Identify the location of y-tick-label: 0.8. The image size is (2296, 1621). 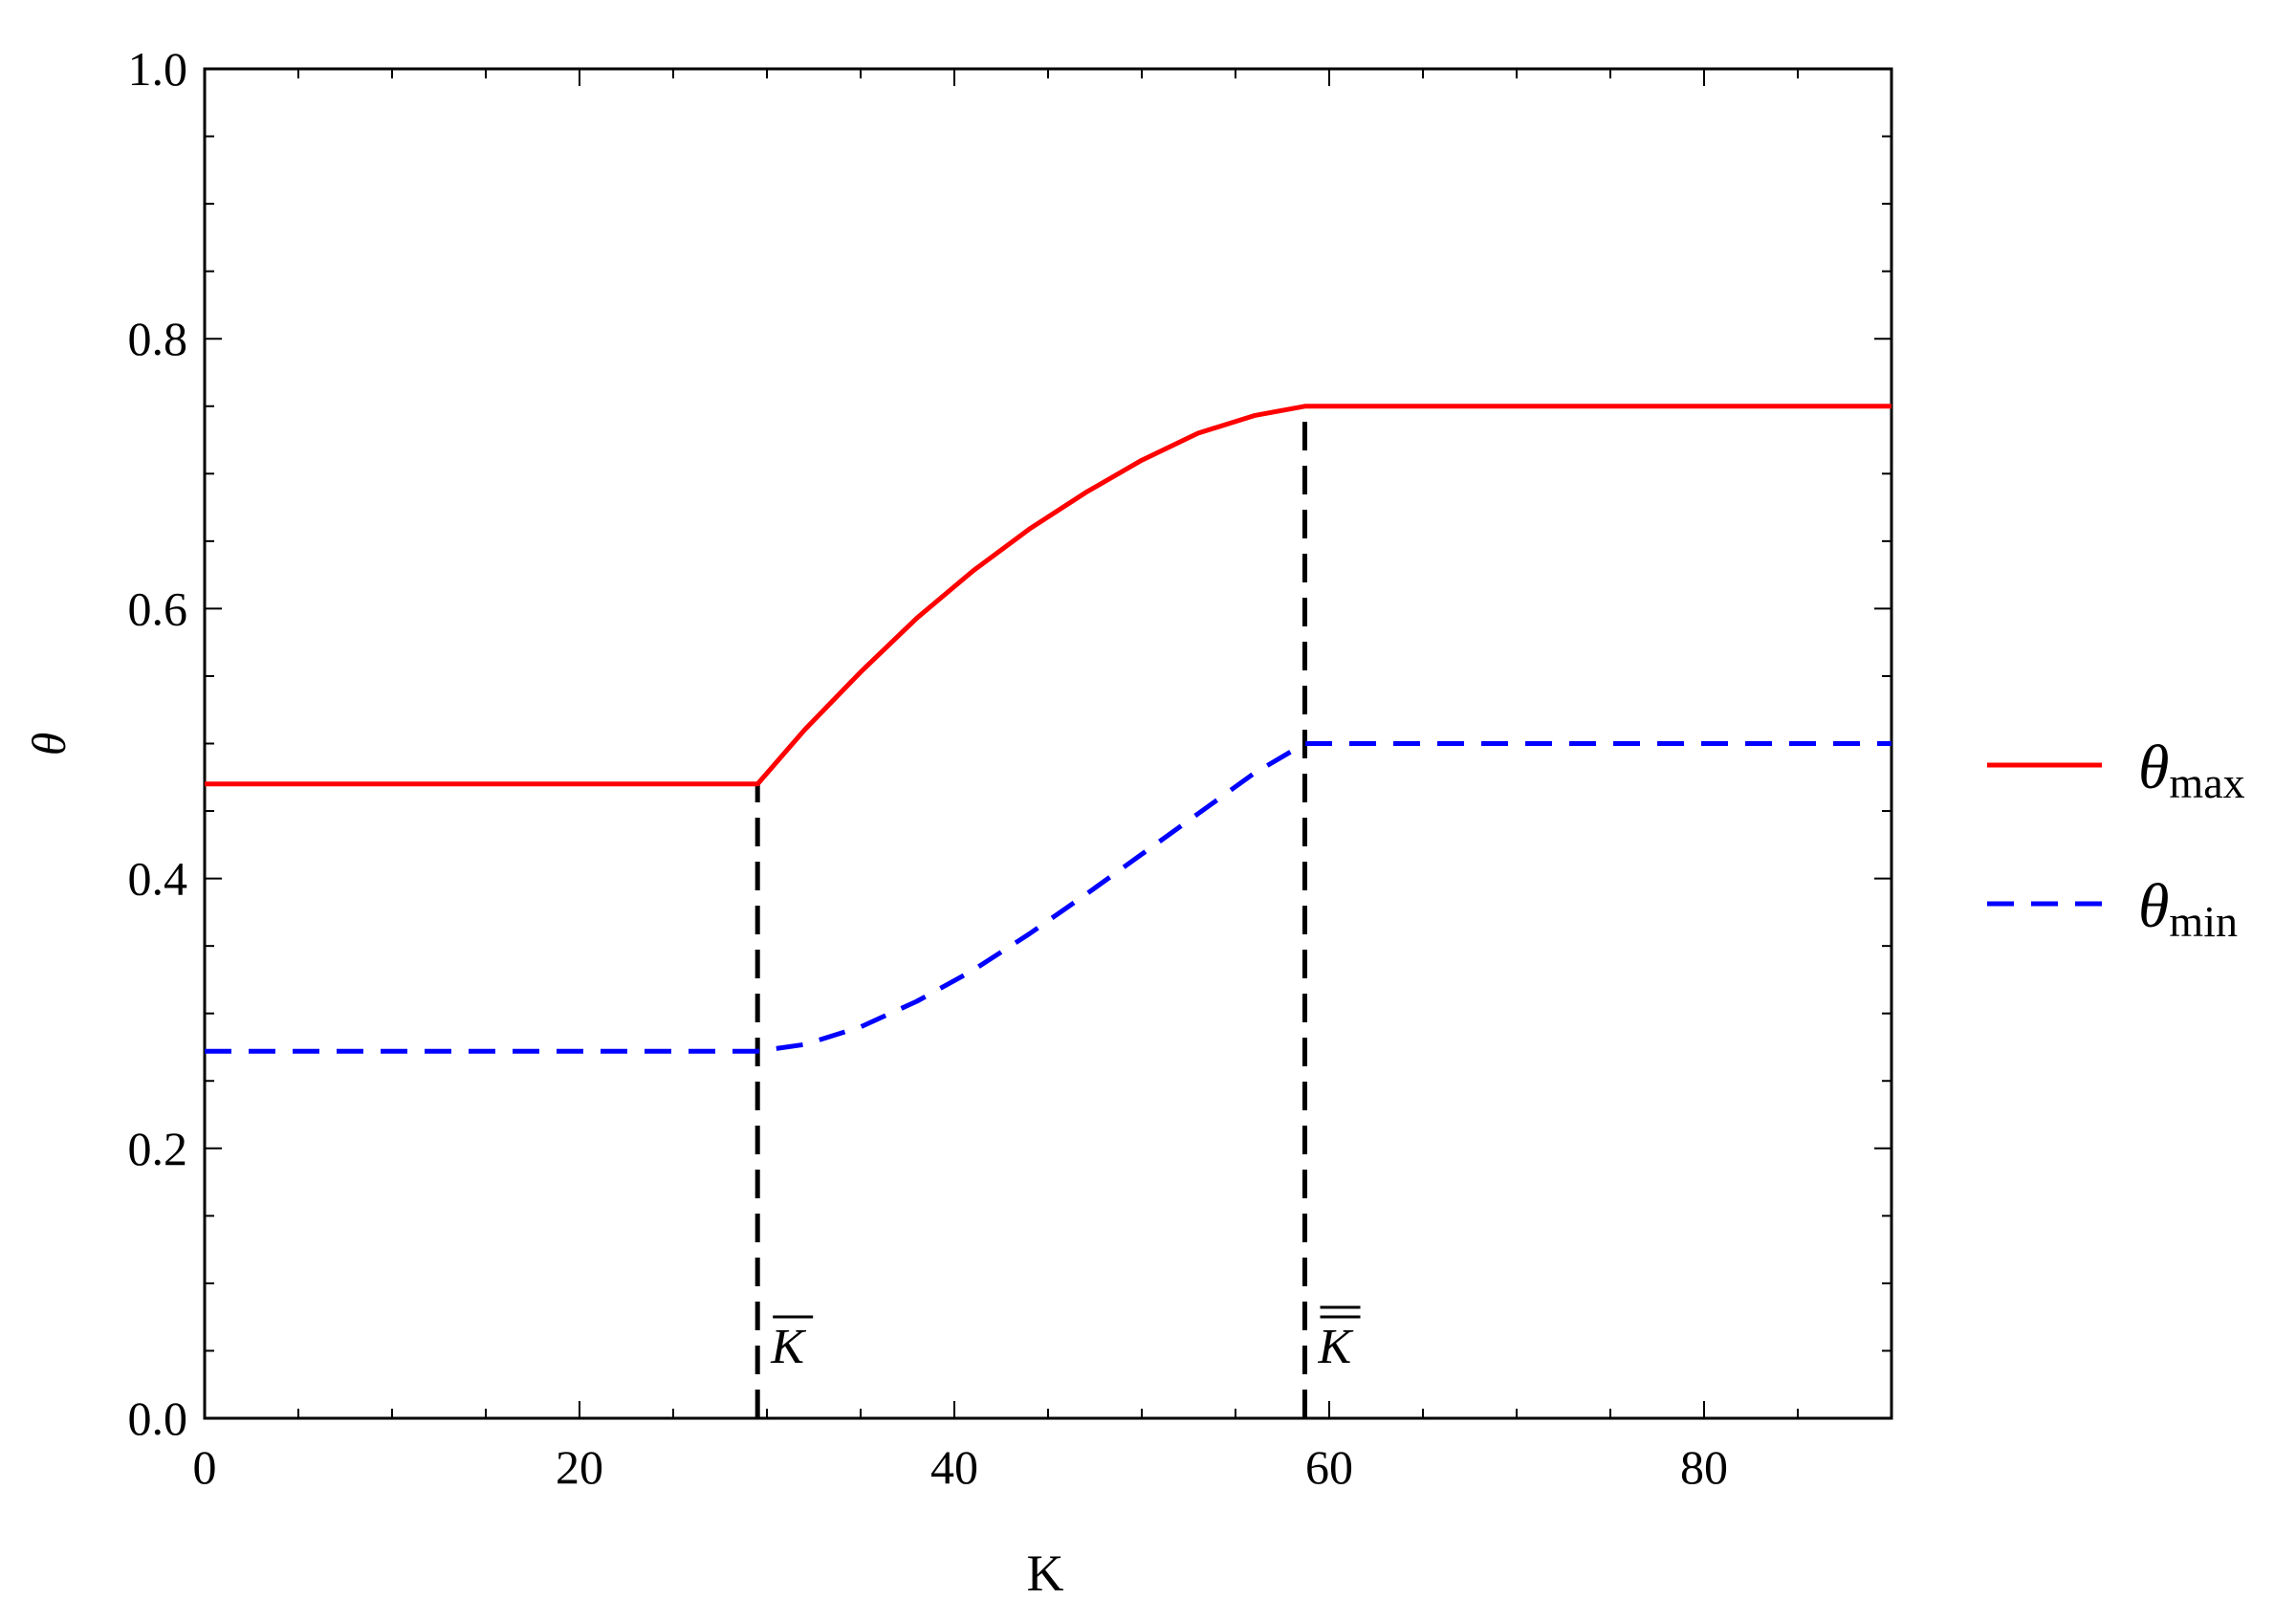
(158, 338).